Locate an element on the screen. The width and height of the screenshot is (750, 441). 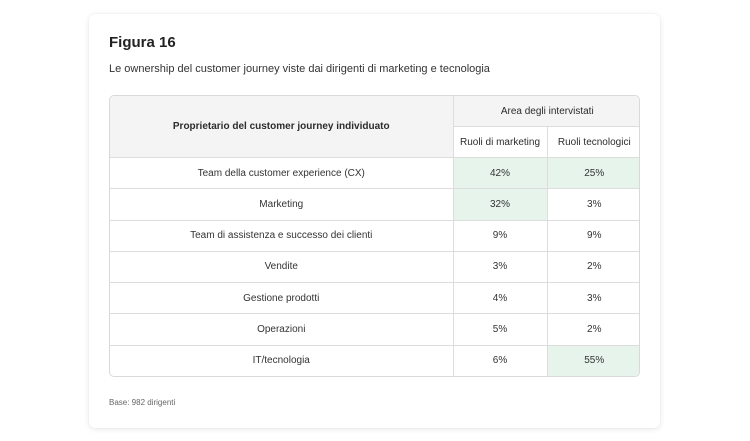
marketing-value: 6% is located at coordinates (500, 360).